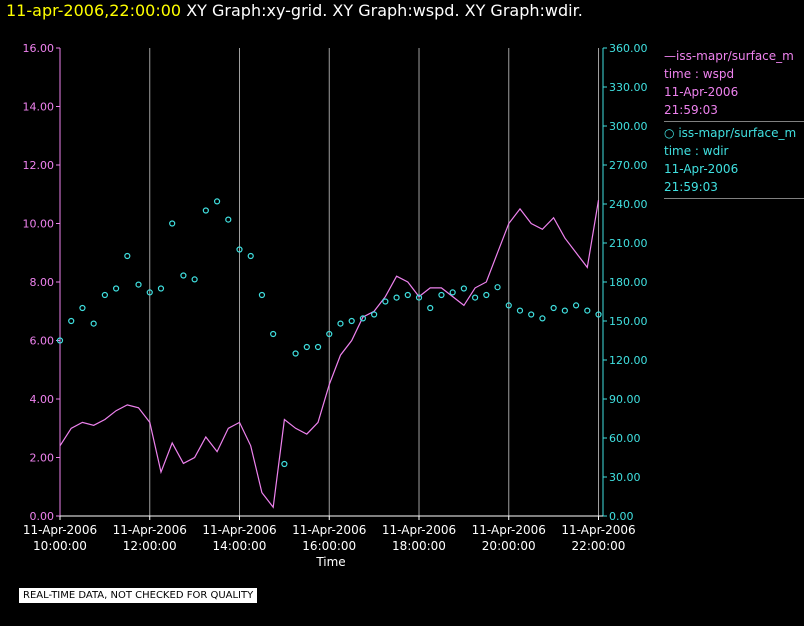 This screenshot has width=804, height=626. What do you see at coordinates (699, 74) in the screenshot?
I see `legend-wspd-pair: time : wspd` at bounding box center [699, 74].